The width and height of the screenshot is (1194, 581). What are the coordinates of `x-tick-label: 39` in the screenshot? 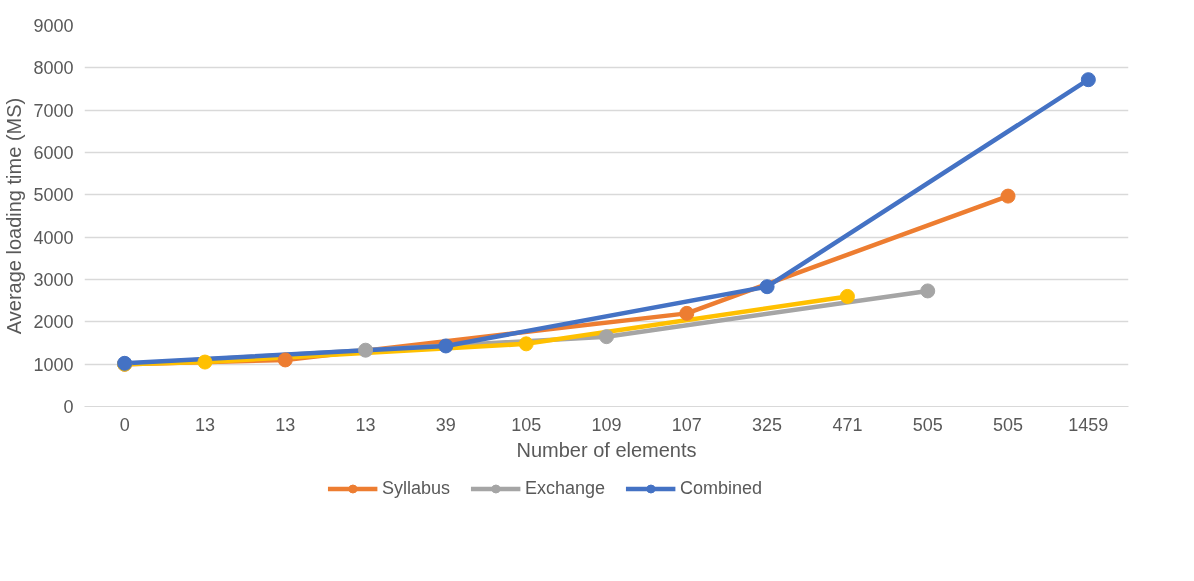 It's located at (445, 424).